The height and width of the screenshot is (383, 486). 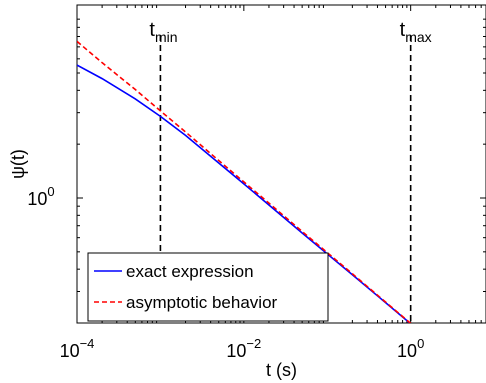 I want to click on legend-label: asymptotic behavior, so click(x=202, y=302).